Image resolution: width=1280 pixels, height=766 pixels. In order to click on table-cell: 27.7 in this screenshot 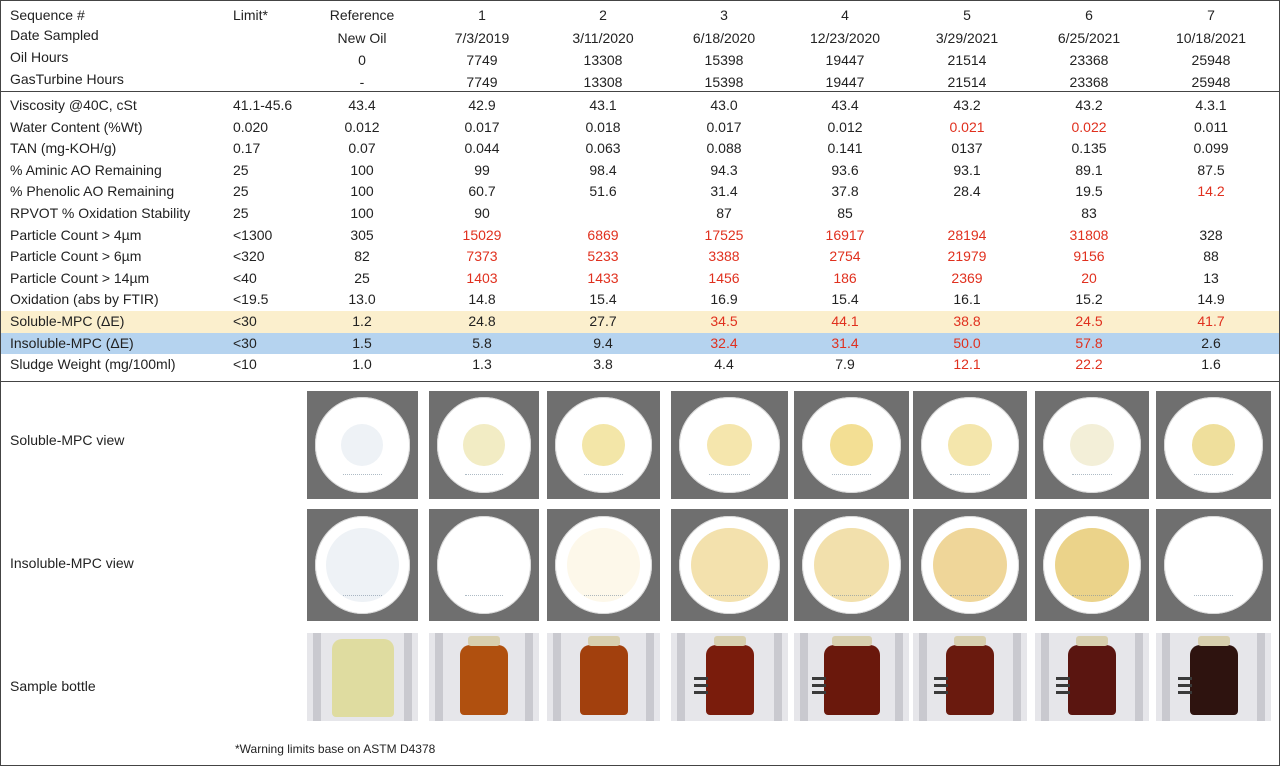, I will do `click(603, 321)`.